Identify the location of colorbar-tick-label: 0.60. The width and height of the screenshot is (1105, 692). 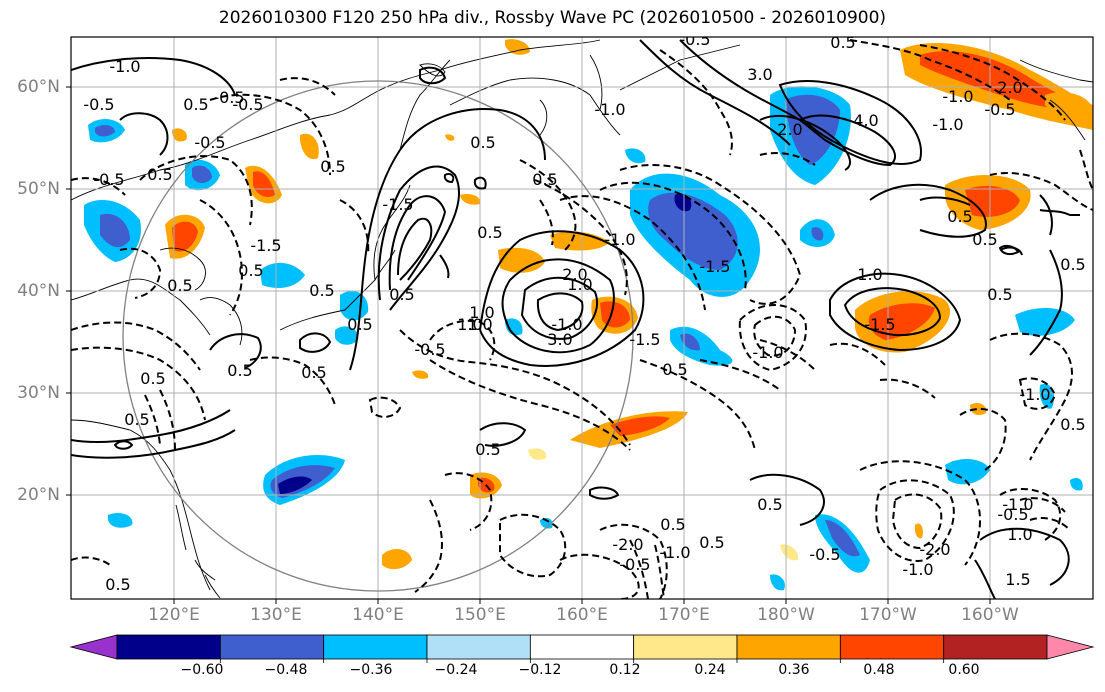
(964, 670).